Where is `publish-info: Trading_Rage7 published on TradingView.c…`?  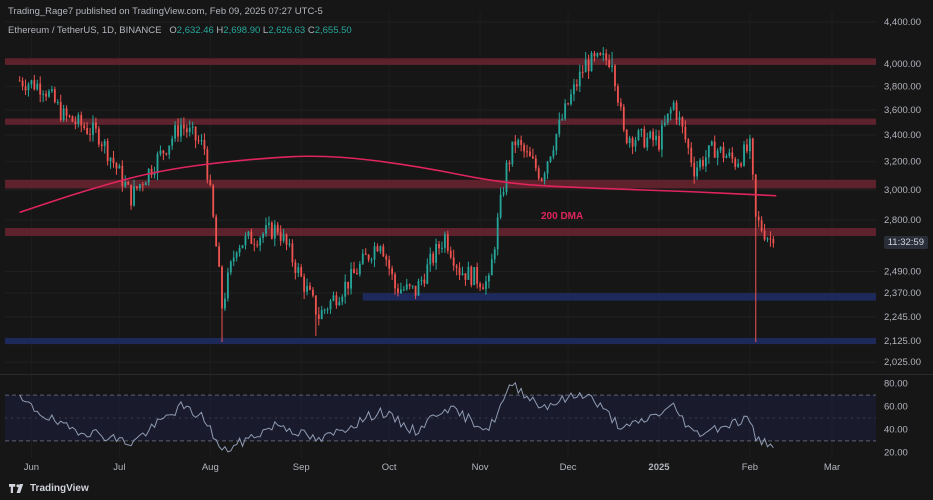
publish-info: Trading_Rage7 published on TradingView.c… is located at coordinates (165, 11).